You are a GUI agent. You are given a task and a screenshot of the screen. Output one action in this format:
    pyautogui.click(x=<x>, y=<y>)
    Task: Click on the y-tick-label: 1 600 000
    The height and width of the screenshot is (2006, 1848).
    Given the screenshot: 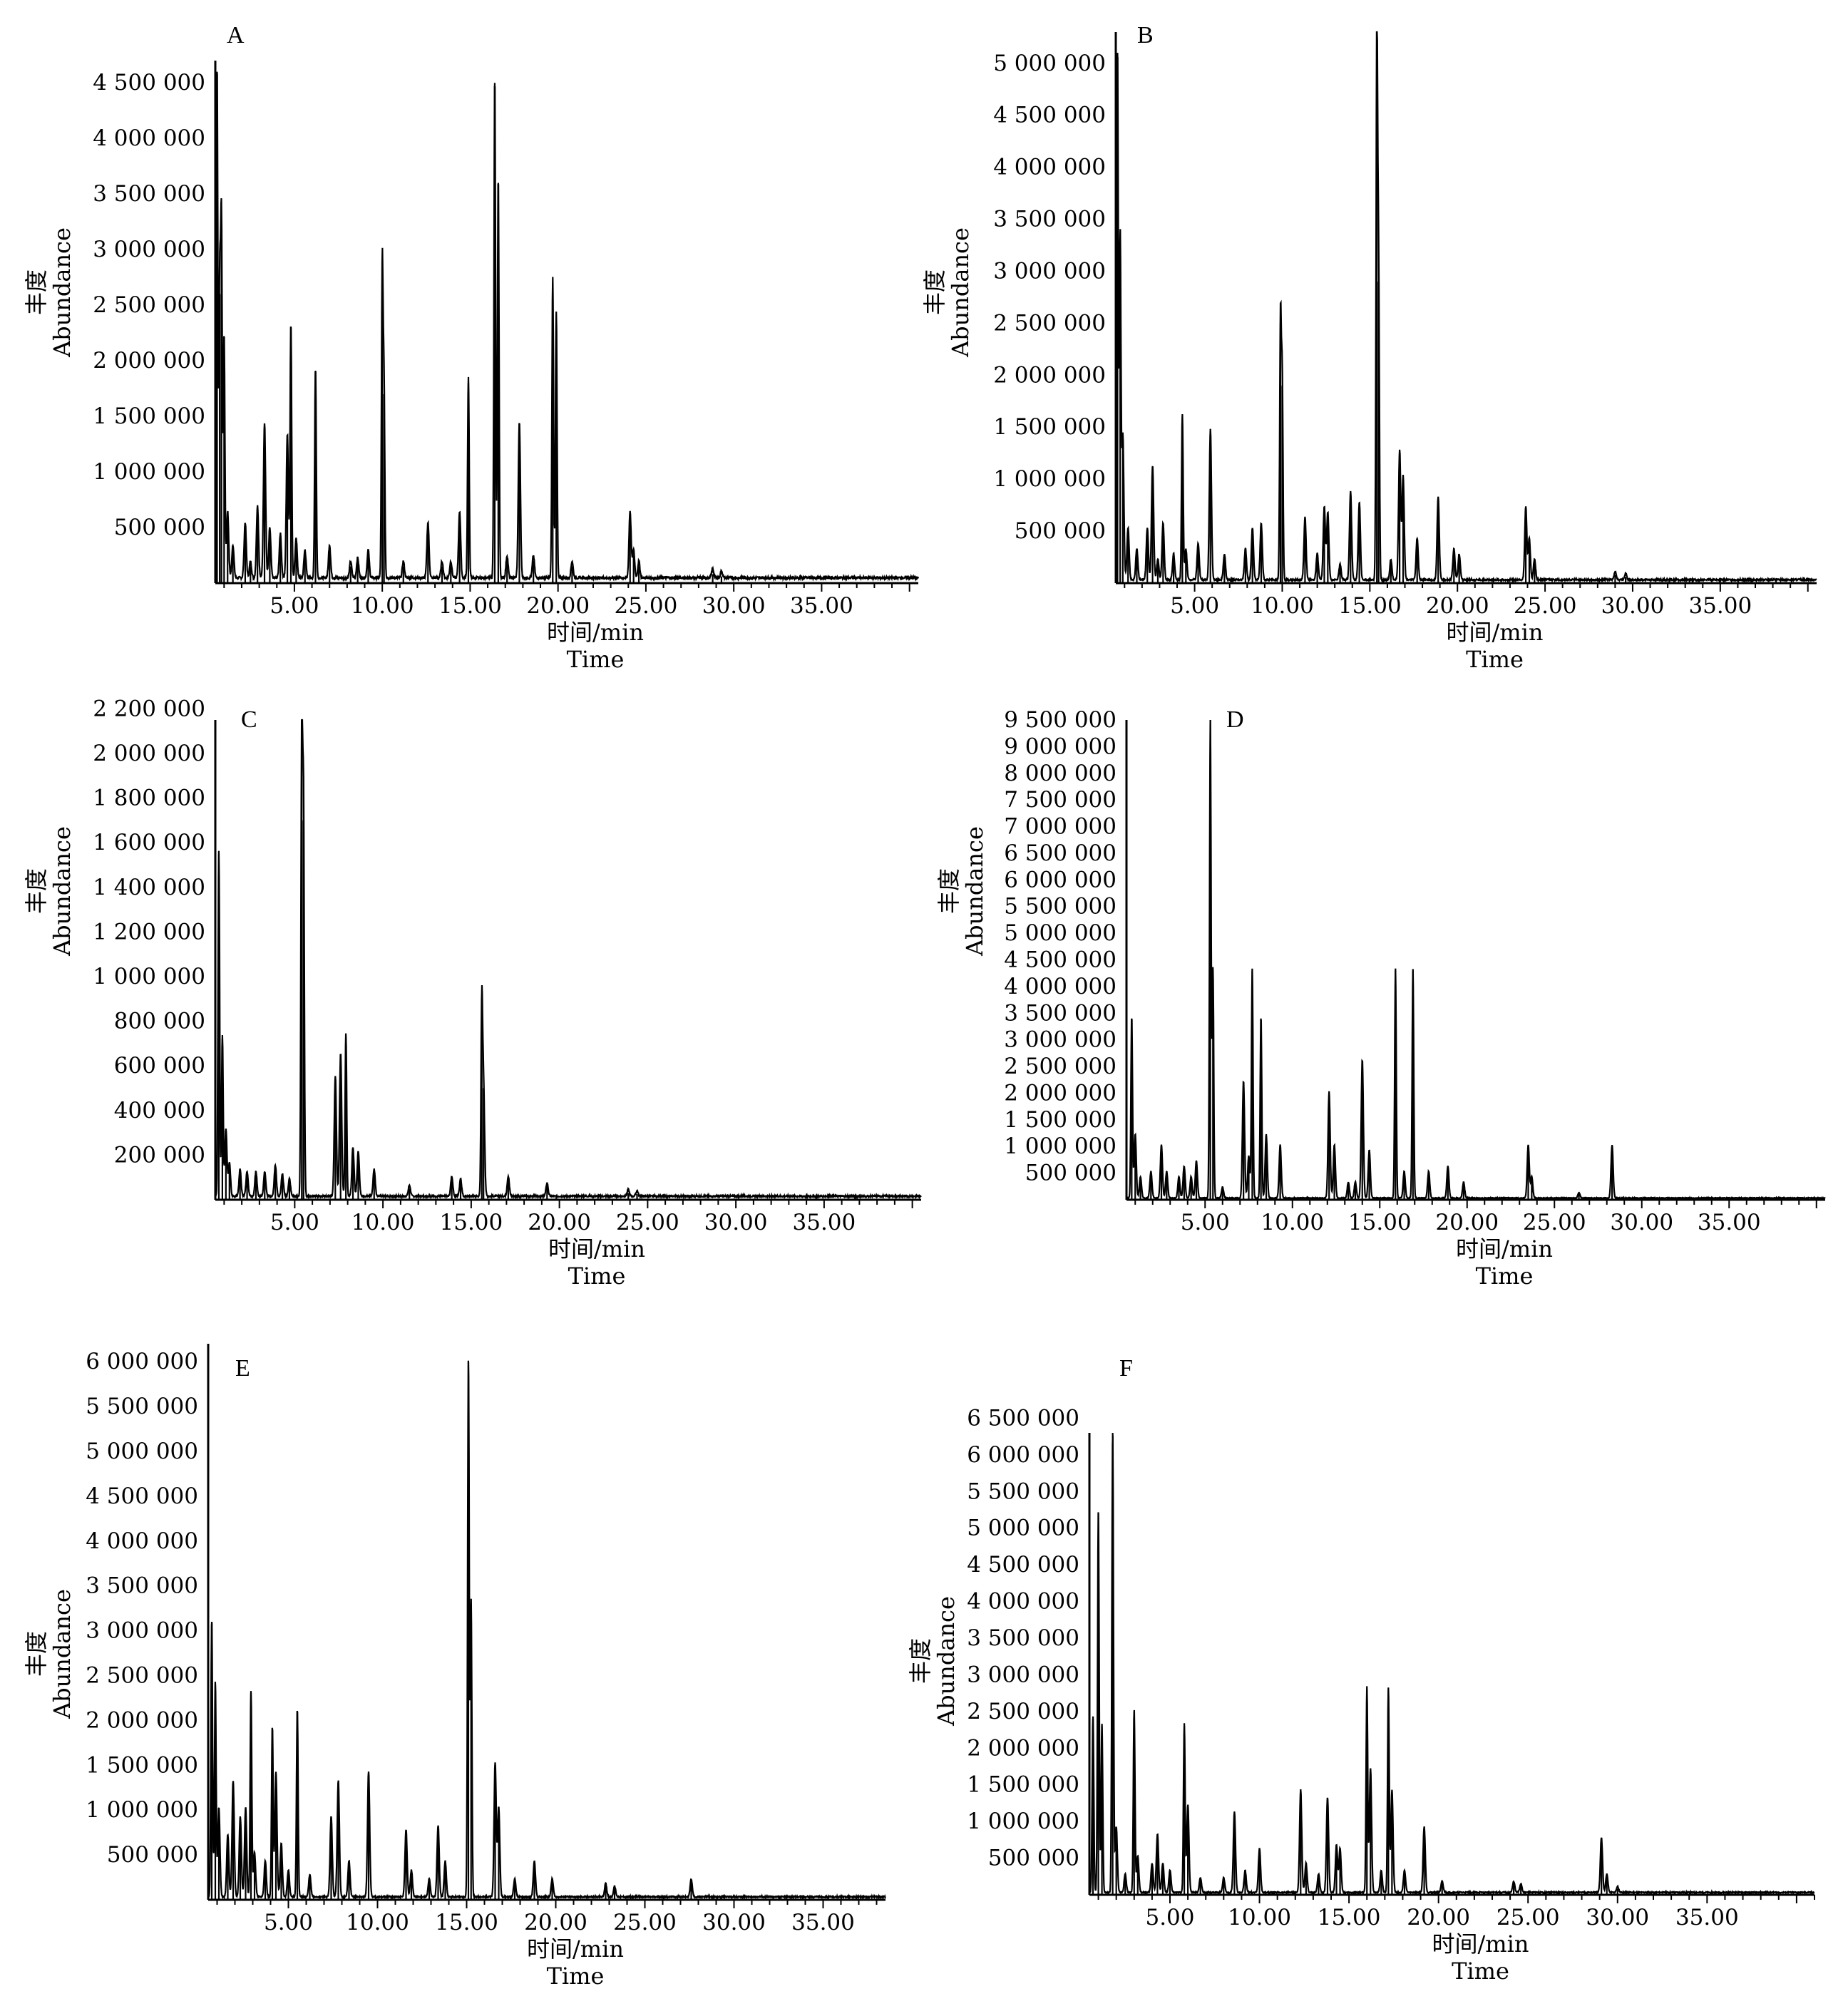 What is the action you would take?
    pyautogui.click(x=149, y=843)
    